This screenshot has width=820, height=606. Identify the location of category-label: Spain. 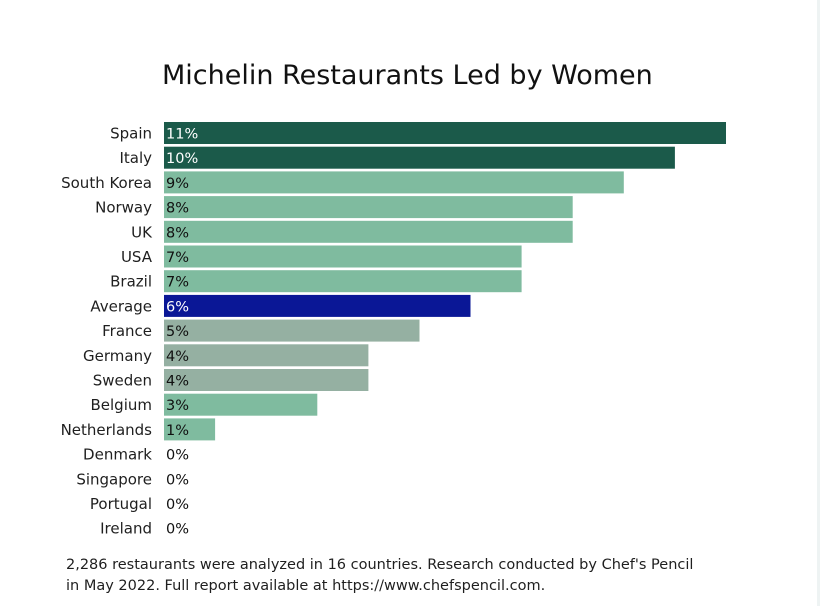
(131, 134).